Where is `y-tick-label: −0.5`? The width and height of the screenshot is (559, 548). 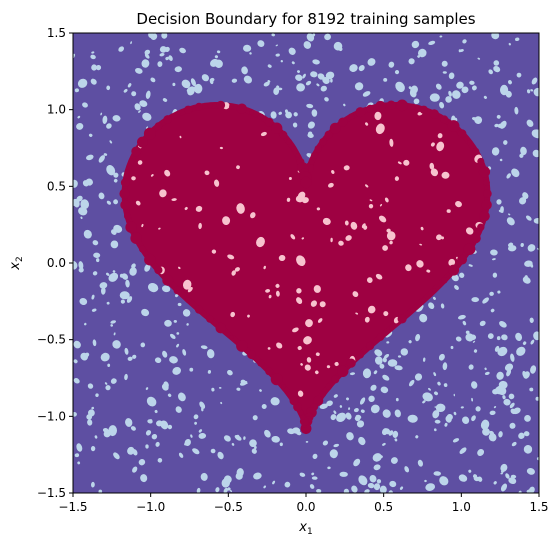
y-tick-label: −0.5 is located at coordinates (51, 340).